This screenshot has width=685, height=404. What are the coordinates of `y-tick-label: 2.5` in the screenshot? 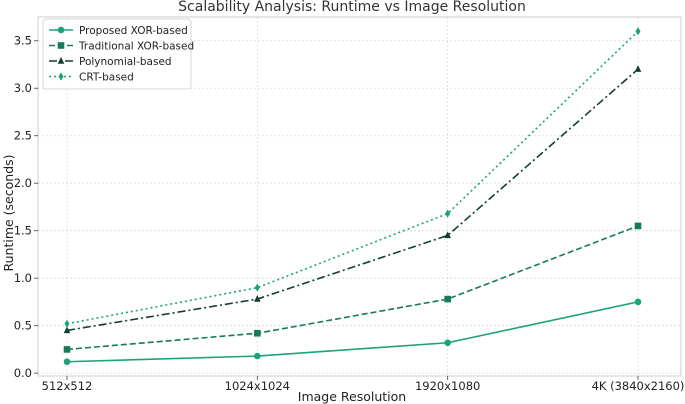 It's located at (23, 136).